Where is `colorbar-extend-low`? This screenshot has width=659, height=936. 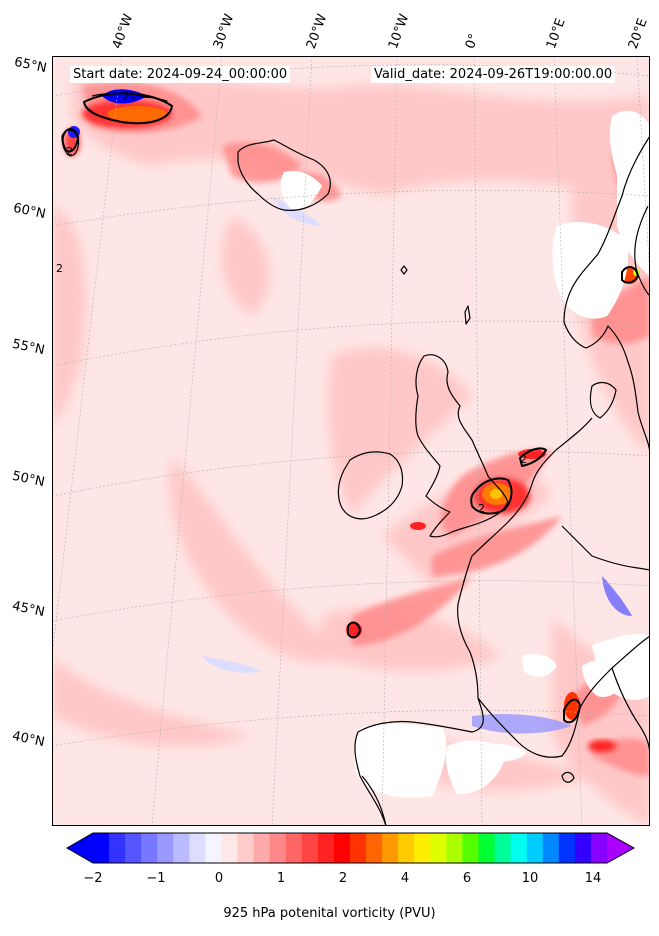
colorbar-extend-low is located at coordinates (80, 848).